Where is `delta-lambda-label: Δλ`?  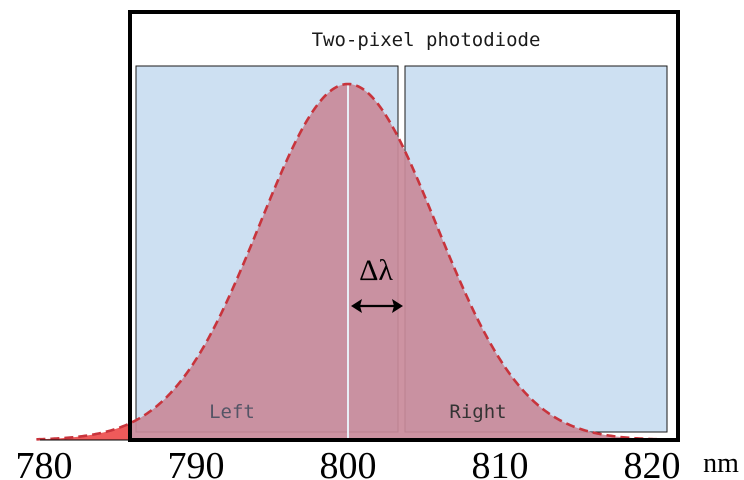 delta-lambda-label: Δλ is located at coordinates (376, 270).